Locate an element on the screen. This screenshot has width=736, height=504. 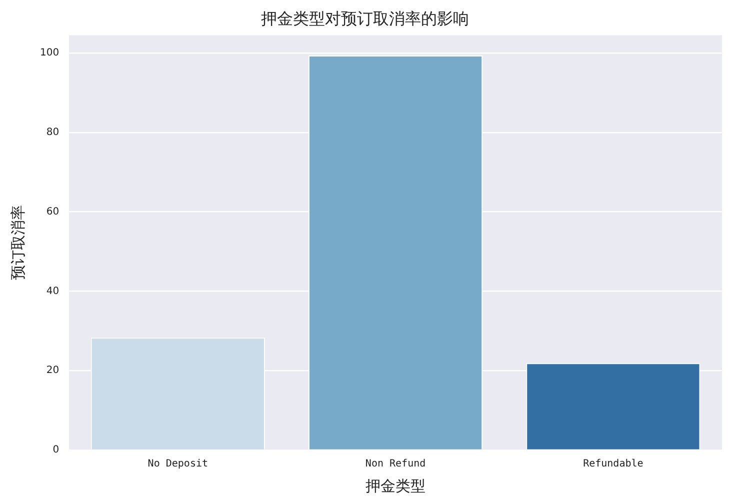
y-tick-label: 0 is located at coordinates (56, 450).